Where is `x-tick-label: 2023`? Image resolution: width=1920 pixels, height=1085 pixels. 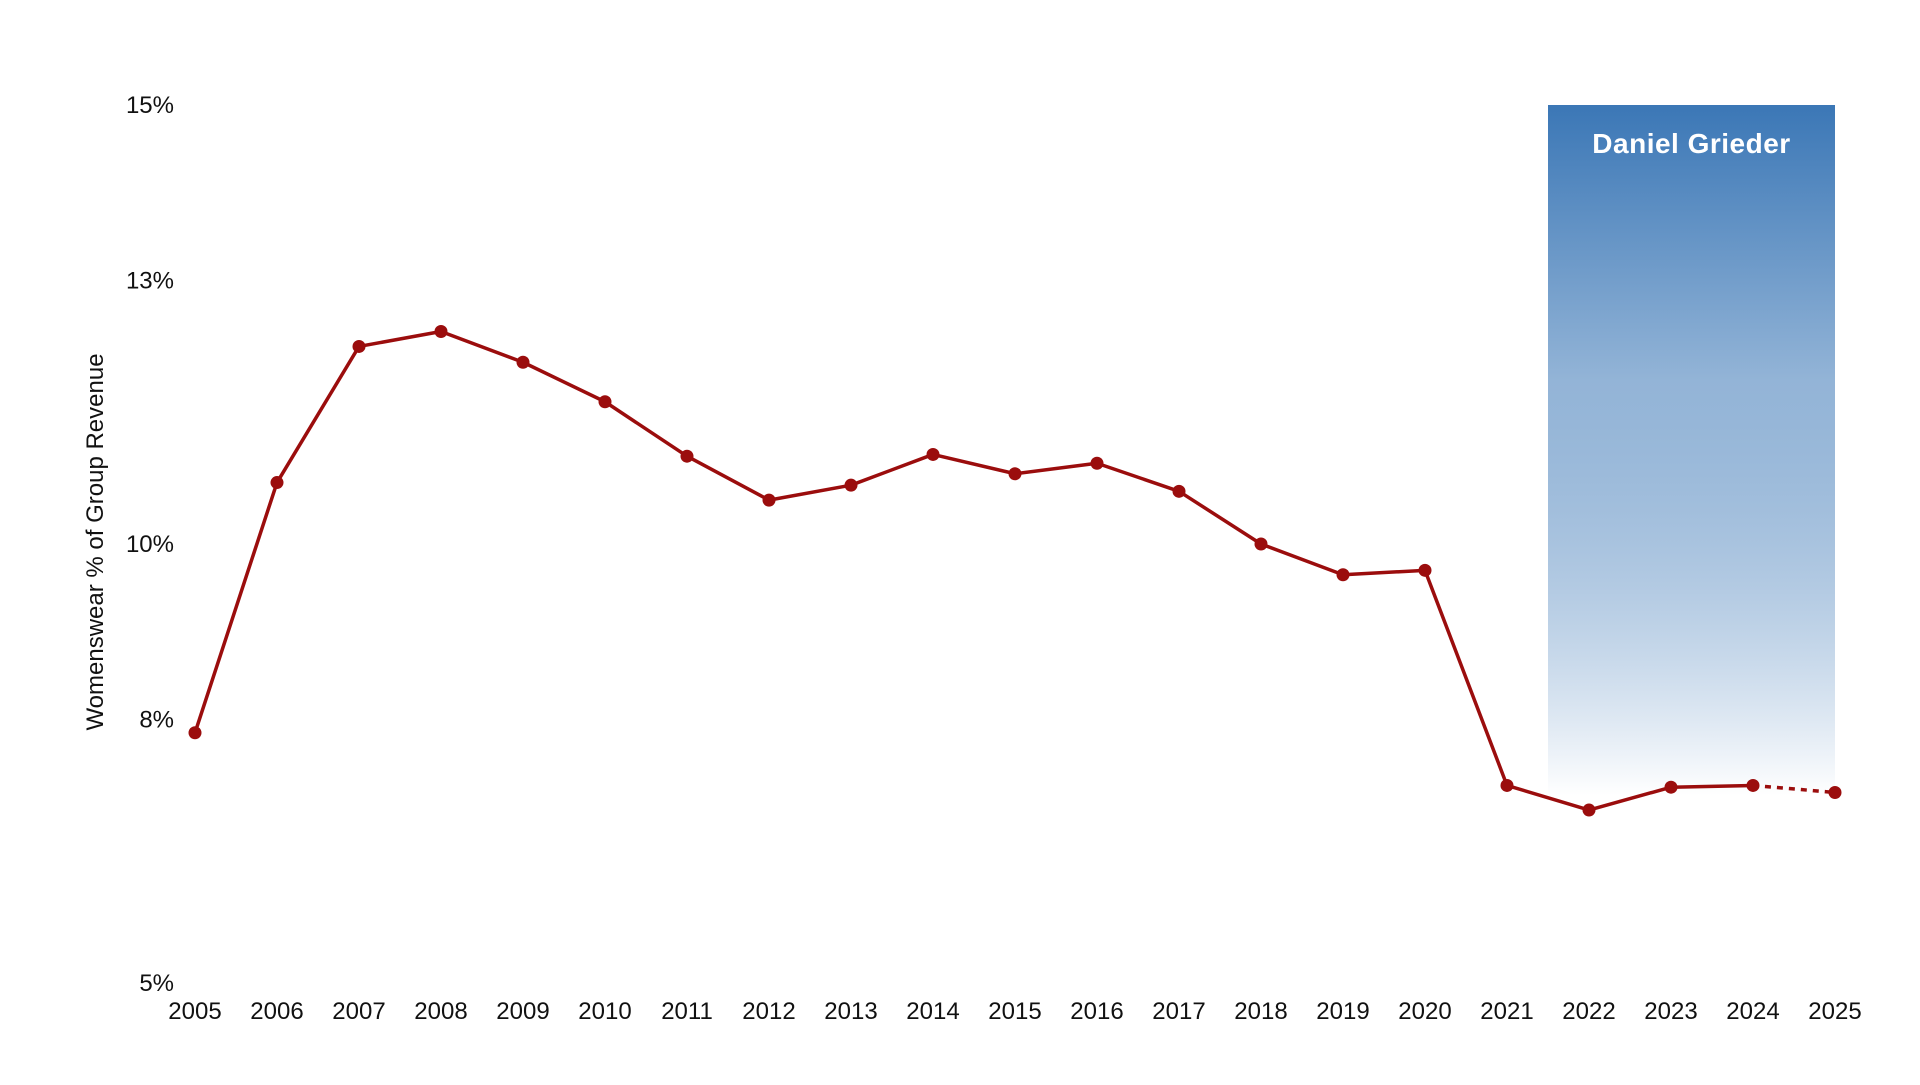 x-tick-label: 2023 is located at coordinates (1670, 1011).